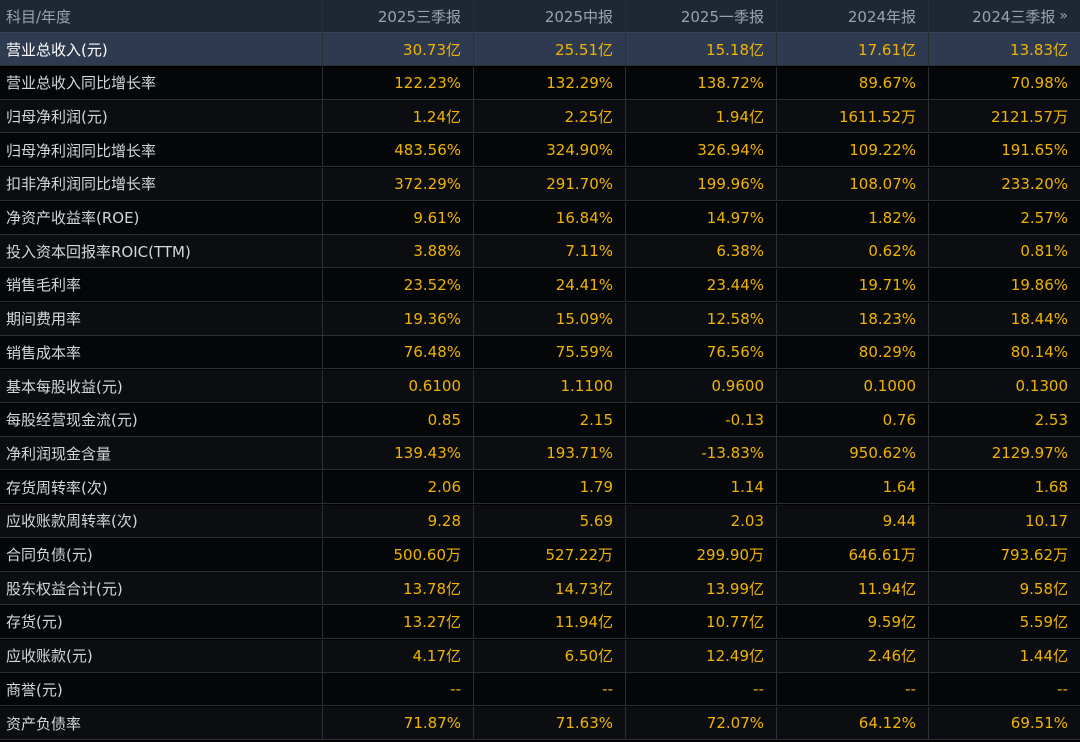 The height and width of the screenshot is (742, 1080). Describe the element at coordinates (1004, 723) in the screenshot. I see `value-cell: 69.51%` at that location.